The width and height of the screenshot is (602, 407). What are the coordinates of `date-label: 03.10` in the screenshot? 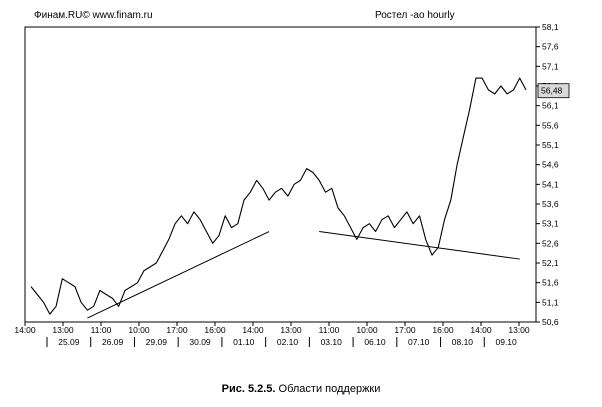 It's located at (332, 342).